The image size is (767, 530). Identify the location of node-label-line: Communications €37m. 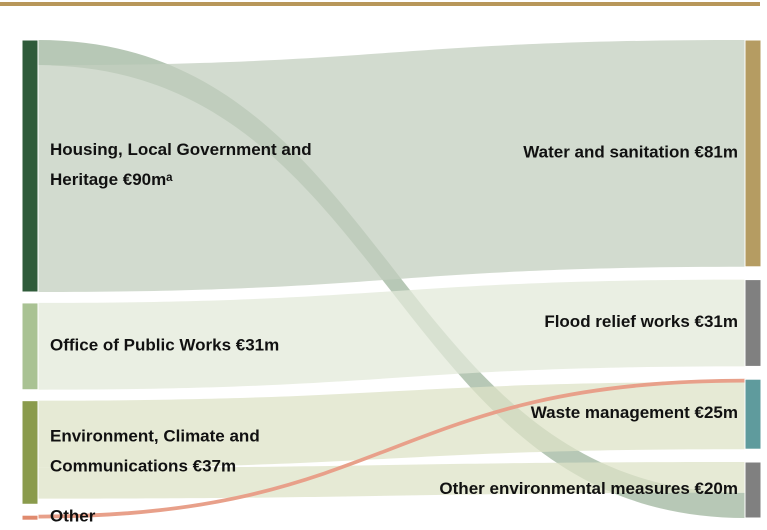
(143, 466).